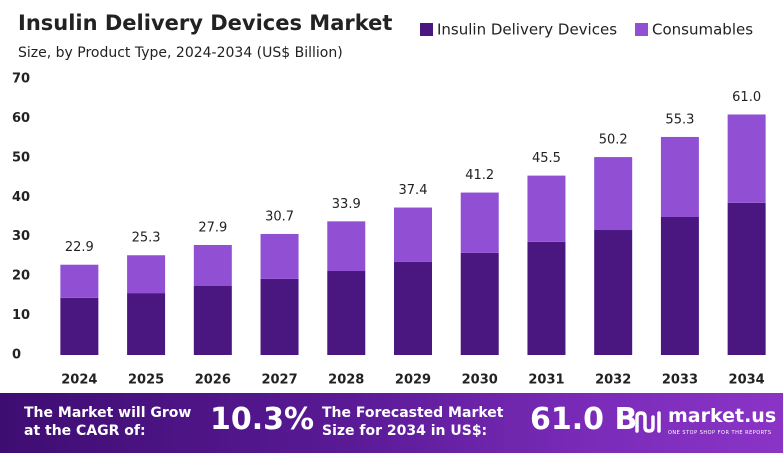 The image size is (783, 453). What do you see at coordinates (108, 422) in the screenshot?
I see `cagr-text: The Market will Grow at the CAGR of:` at bounding box center [108, 422].